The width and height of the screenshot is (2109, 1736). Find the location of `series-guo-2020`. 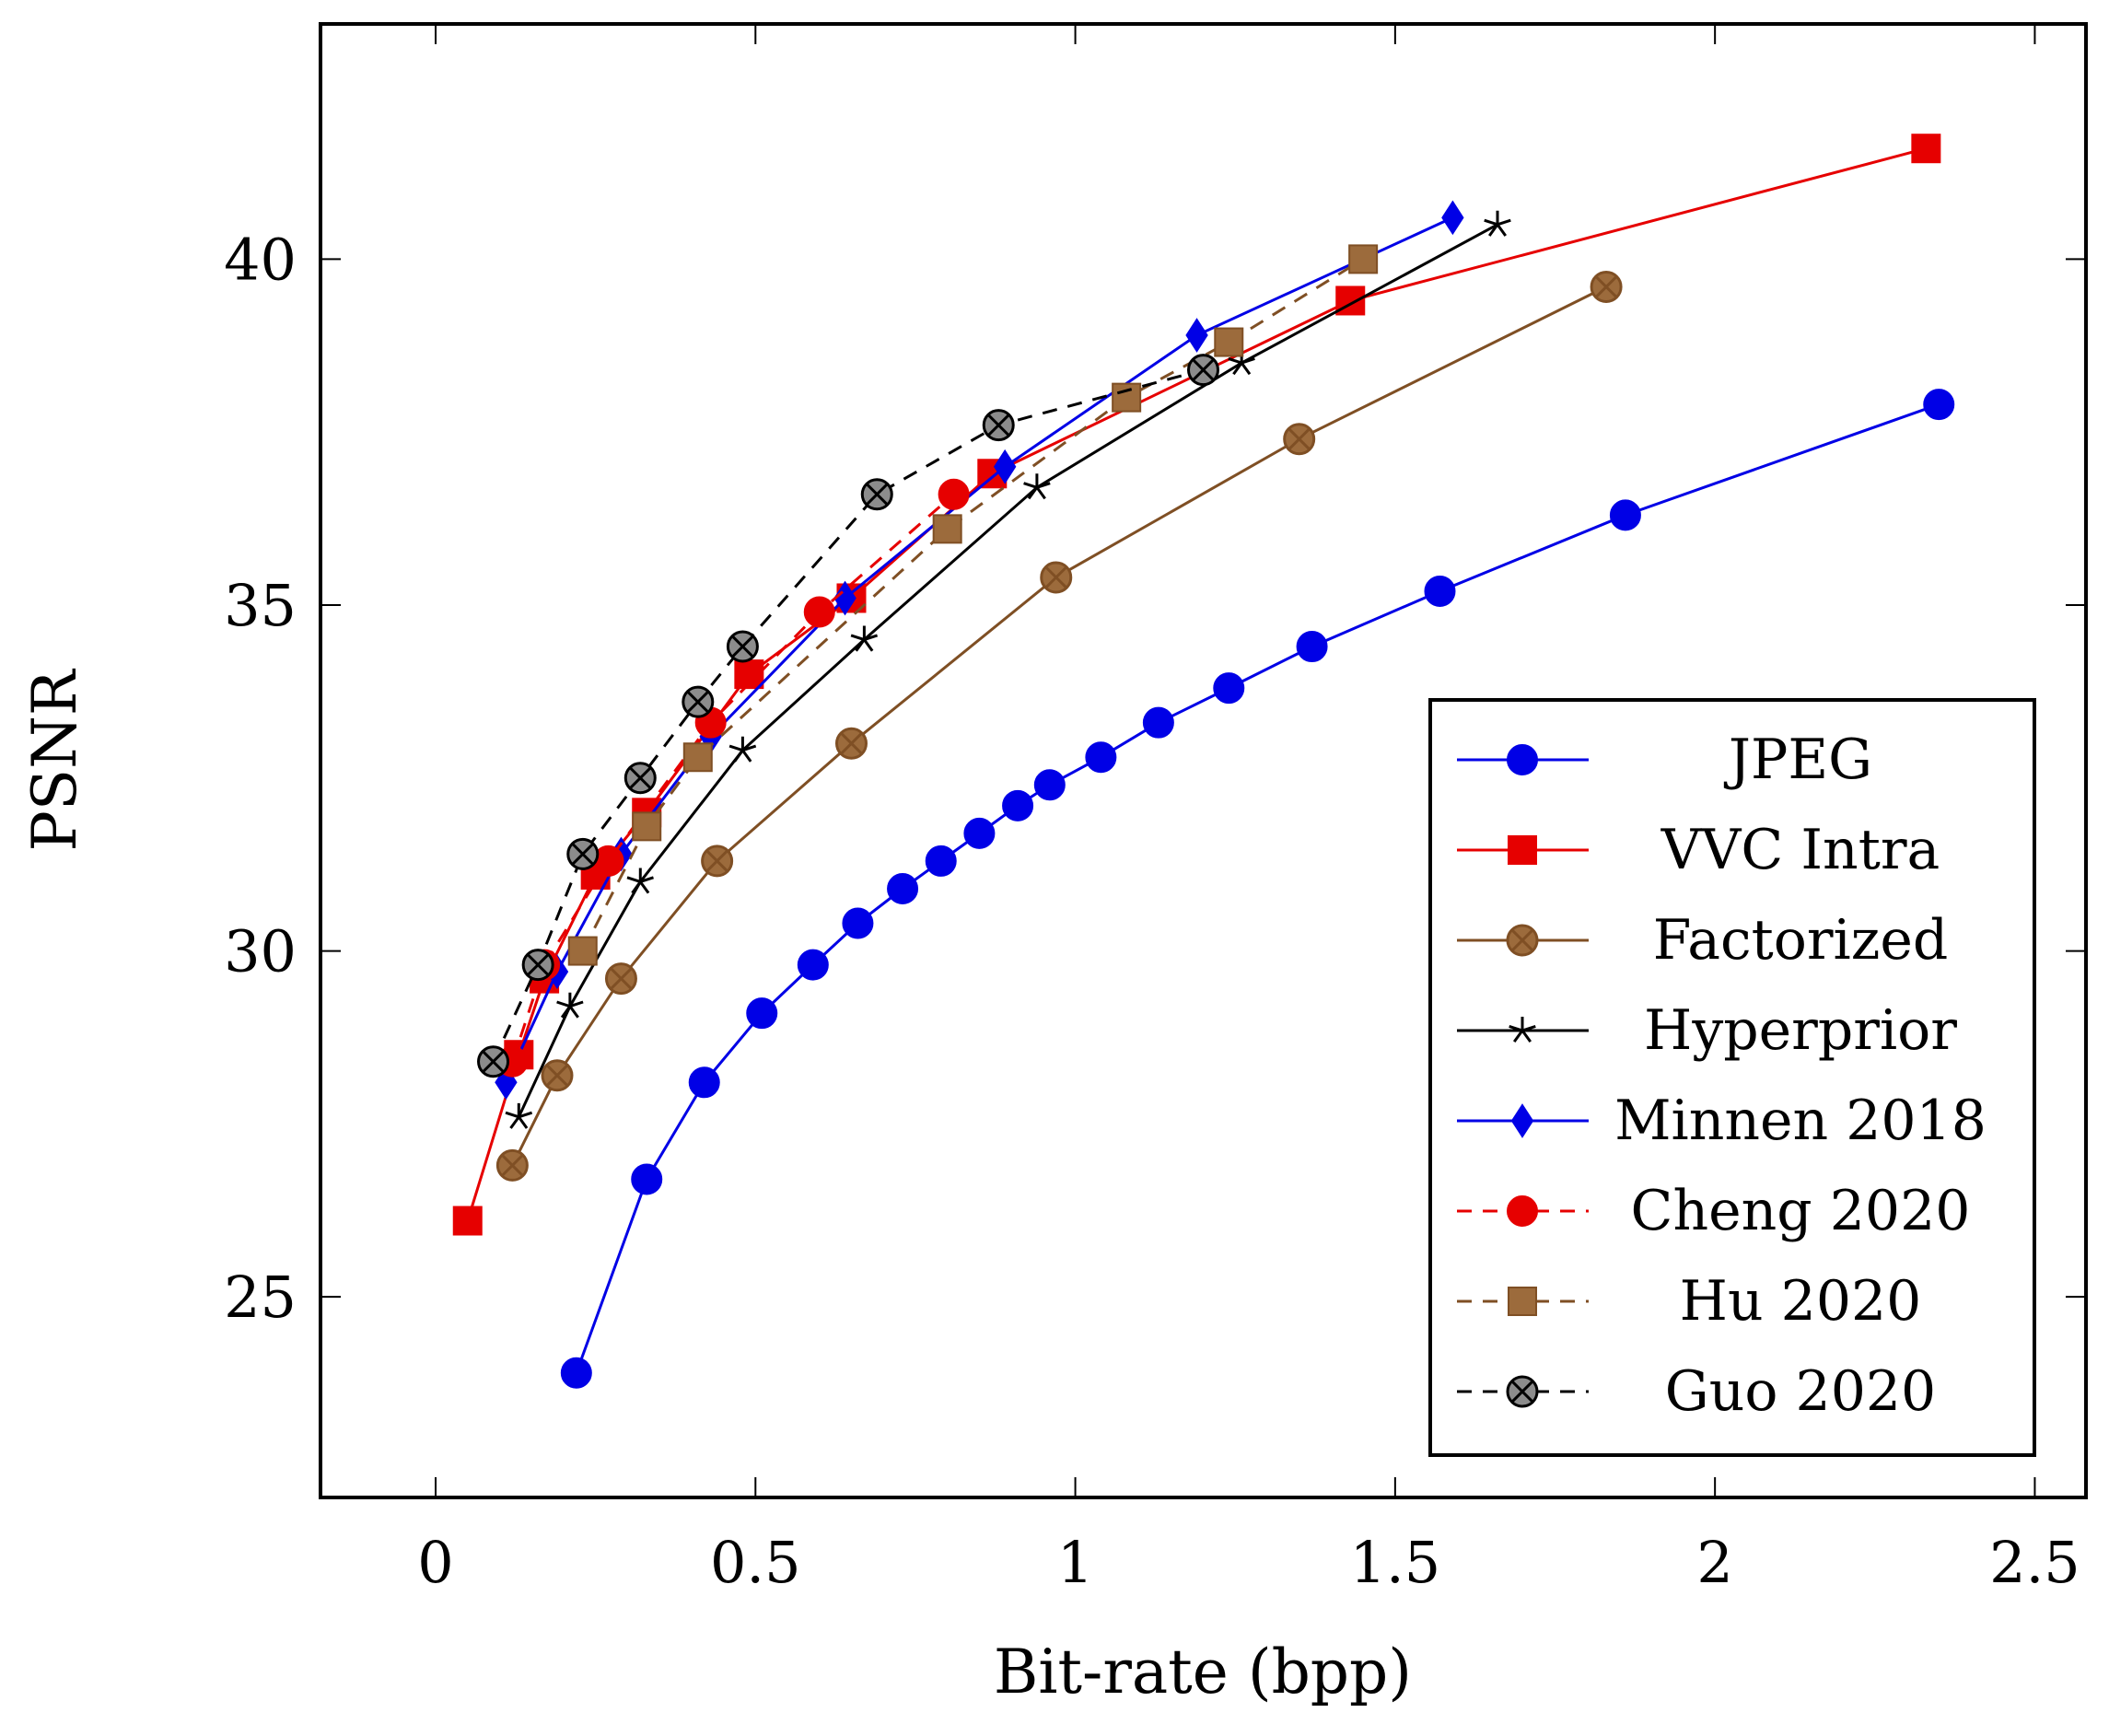

series-guo-2020 is located at coordinates (848, 716).